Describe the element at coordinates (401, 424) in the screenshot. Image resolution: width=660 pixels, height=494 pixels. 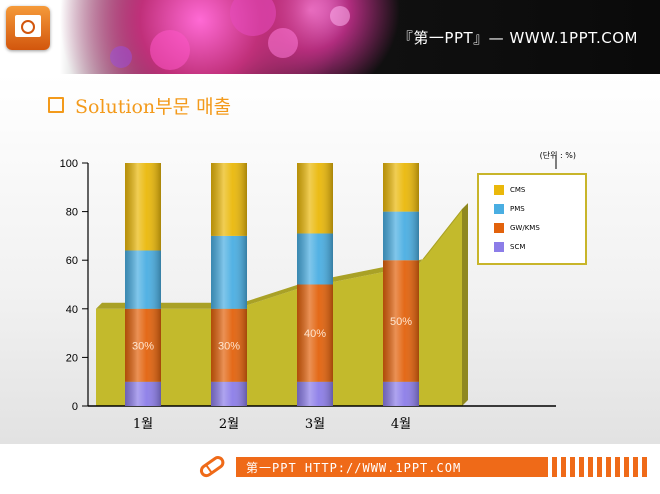
I see `x-tick-label: 4월` at that location.